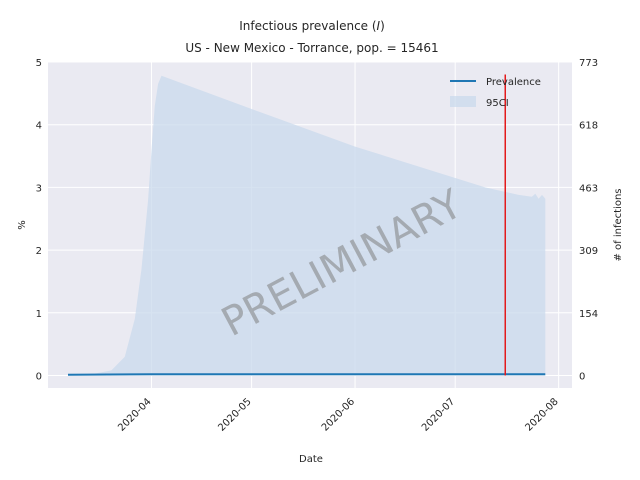 Image resolution: width=640 pixels, height=480 pixels. What do you see at coordinates (438, 414) in the screenshot?
I see `x-tick-label: 2020-07` at bounding box center [438, 414].